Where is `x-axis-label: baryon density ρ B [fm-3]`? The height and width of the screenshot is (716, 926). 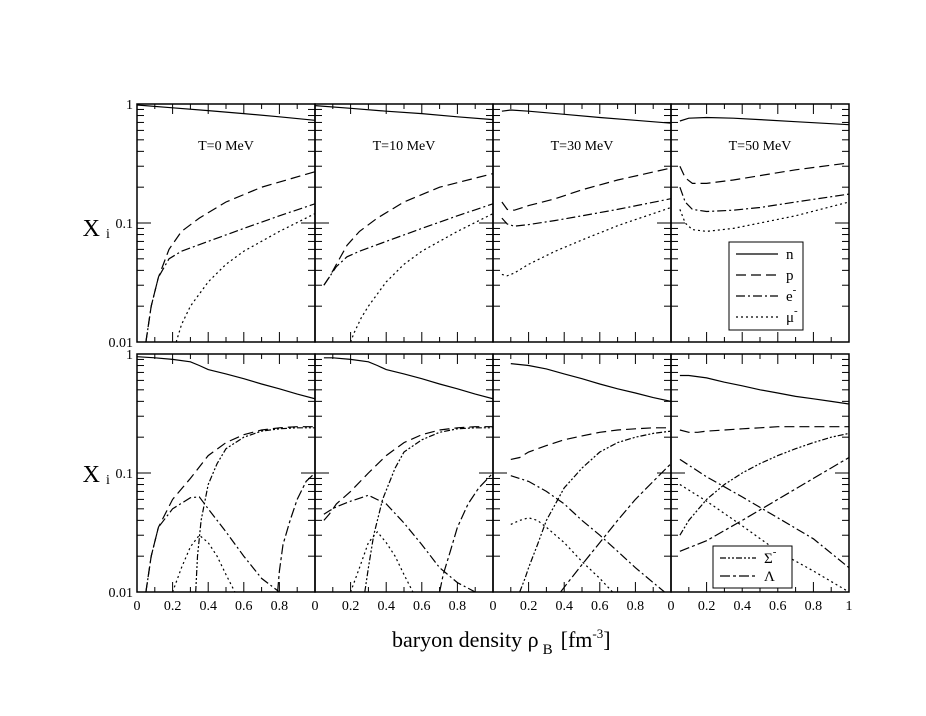 x-axis-label: baryon density ρ B [fm-3] is located at coordinates (501, 642).